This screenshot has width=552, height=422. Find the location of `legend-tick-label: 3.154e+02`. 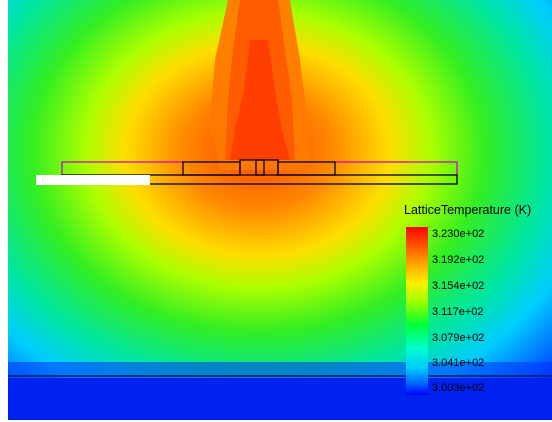

legend-tick-label: 3.154e+02 is located at coordinates (458, 286).